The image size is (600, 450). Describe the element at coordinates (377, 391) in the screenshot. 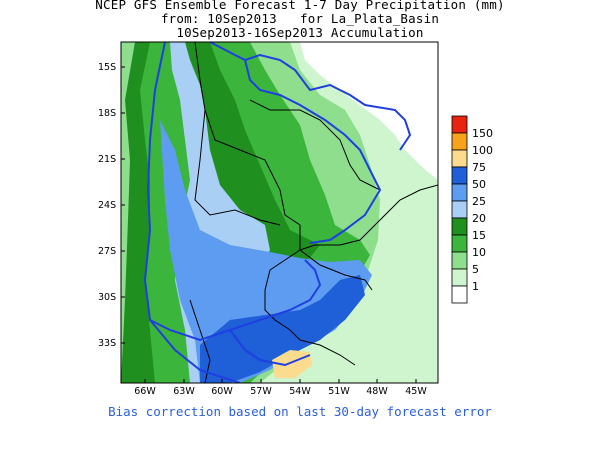

I see `lon-label: 48W` at that location.